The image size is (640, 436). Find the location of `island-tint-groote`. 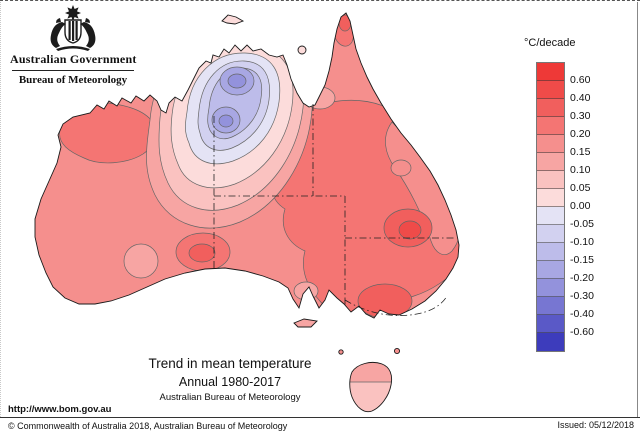

island-tint-groote is located at coordinates (302, 50).